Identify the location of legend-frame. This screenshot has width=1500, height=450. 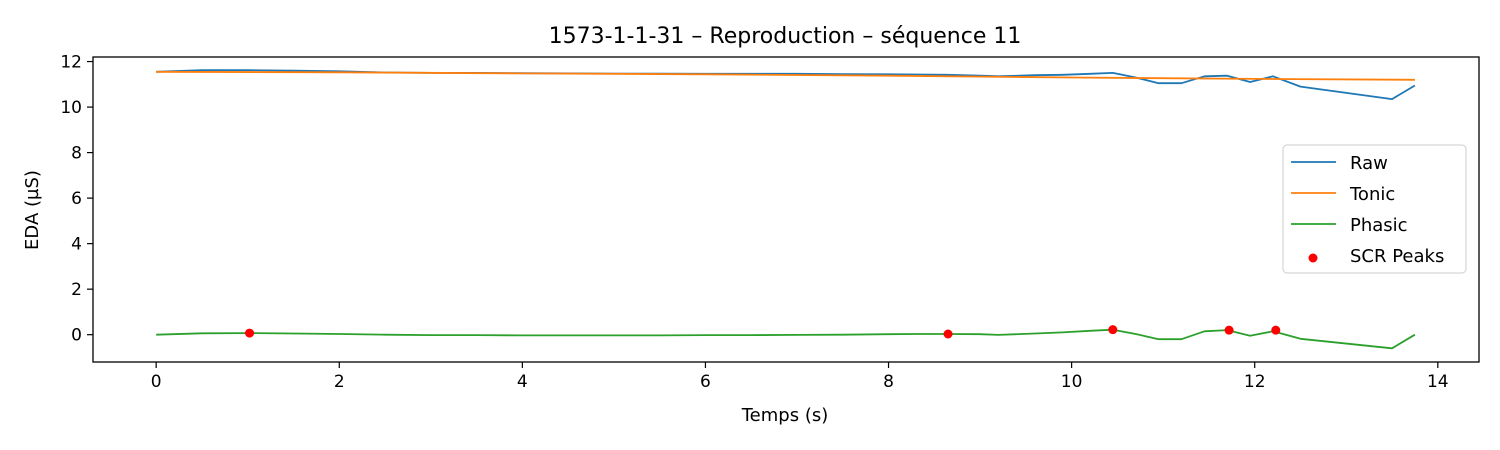
(1374, 209).